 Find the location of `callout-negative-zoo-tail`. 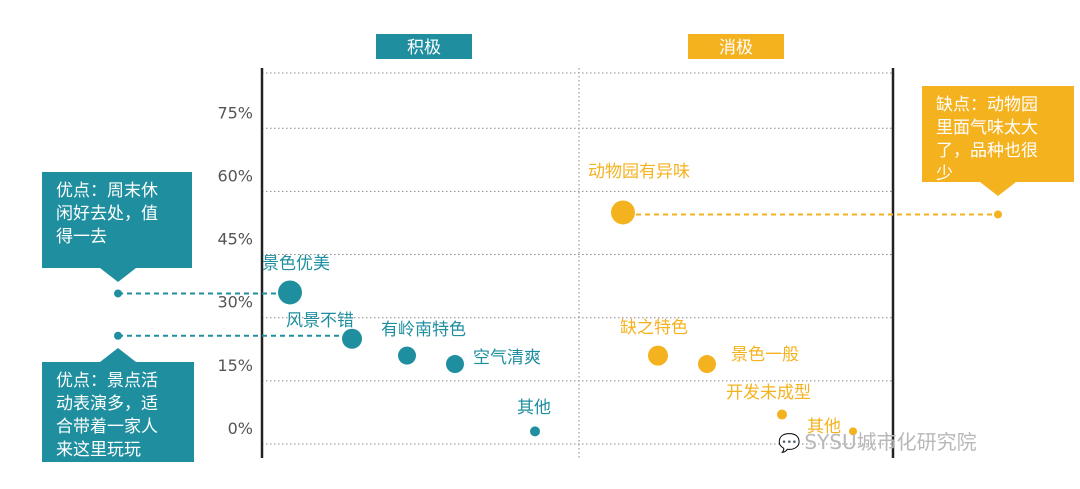

callout-negative-zoo-tail is located at coordinates (998, 189).